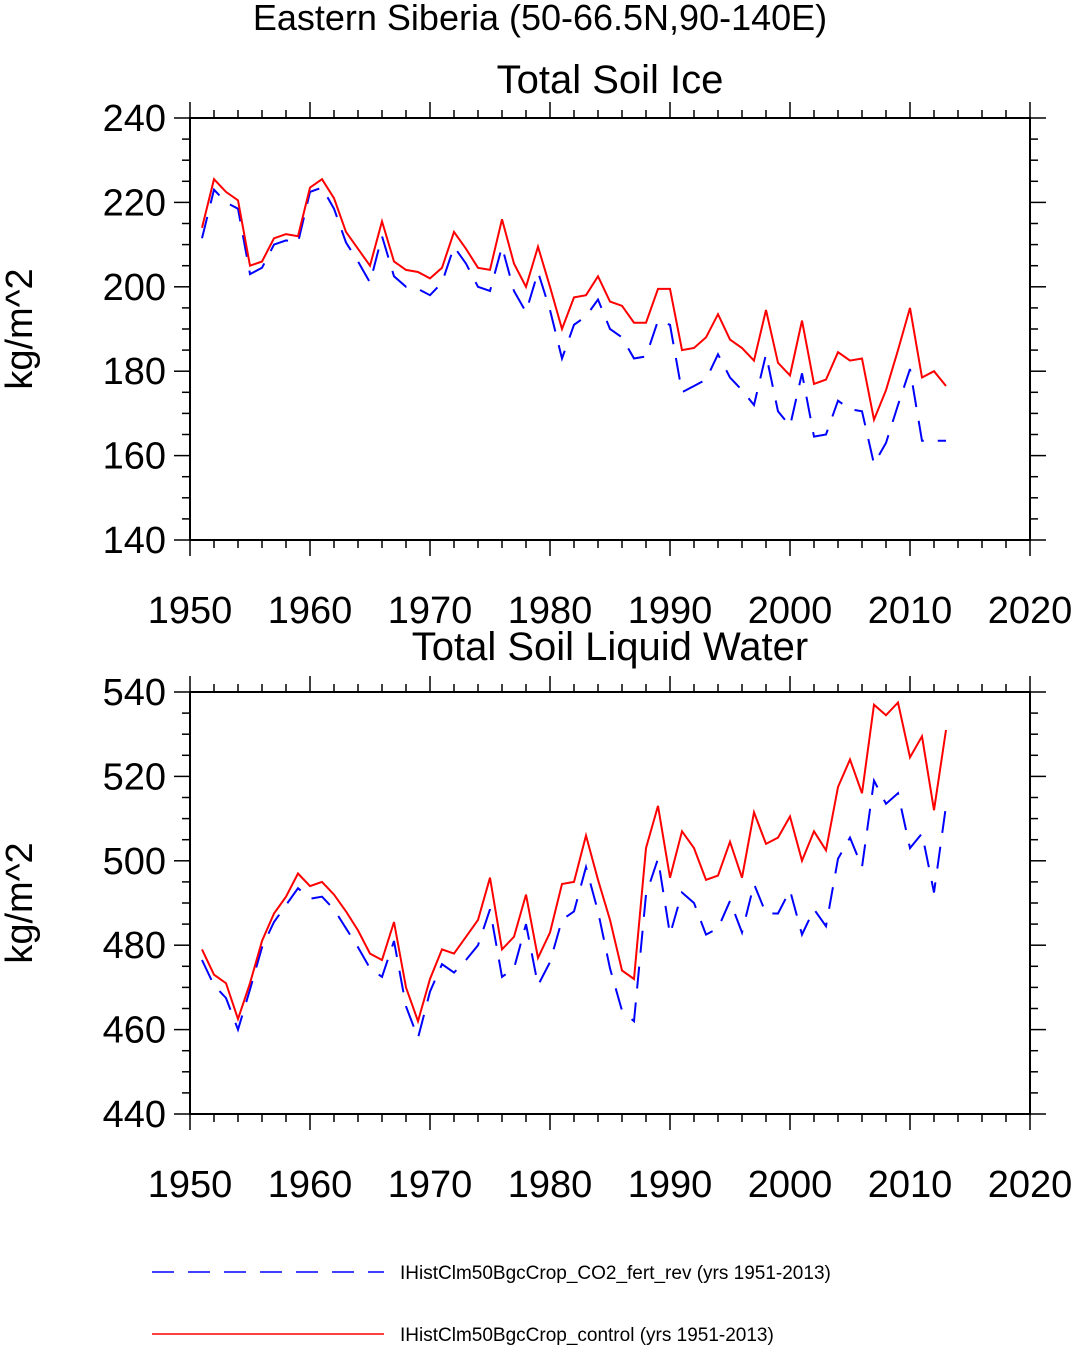 Image resolution: width=1080 pixels, height=1348 pixels. I want to click on panel-title: Total Soil Liquid Water, so click(610, 647).